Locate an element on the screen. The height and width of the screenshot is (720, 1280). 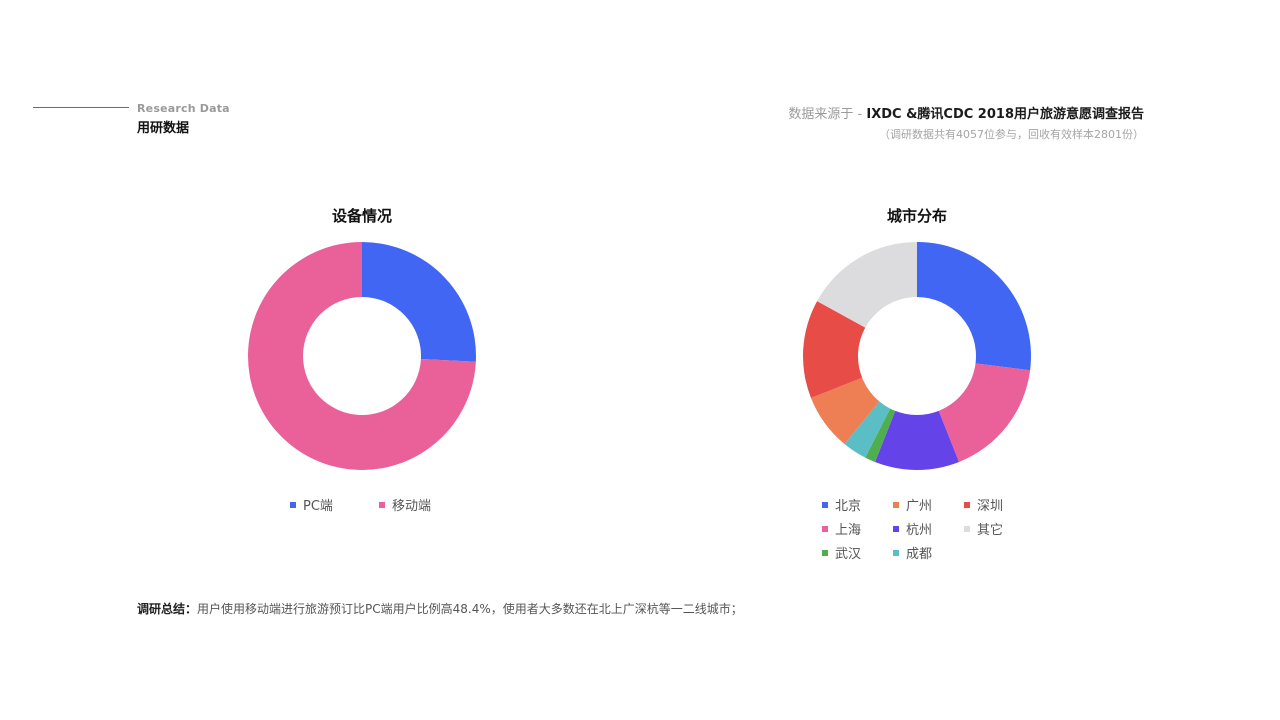
summary-label: 调研总结： is located at coordinates (167, 609).